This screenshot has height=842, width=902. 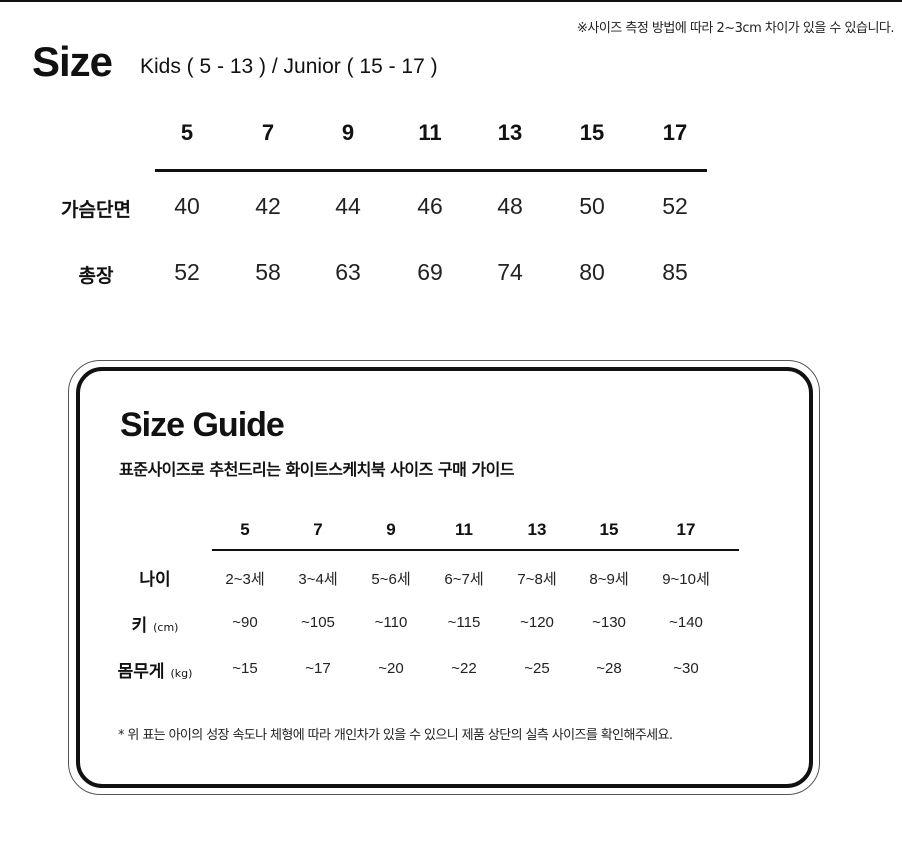 What do you see at coordinates (72, 61) in the screenshot?
I see `size-title: Size` at bounding box center [72, 61].